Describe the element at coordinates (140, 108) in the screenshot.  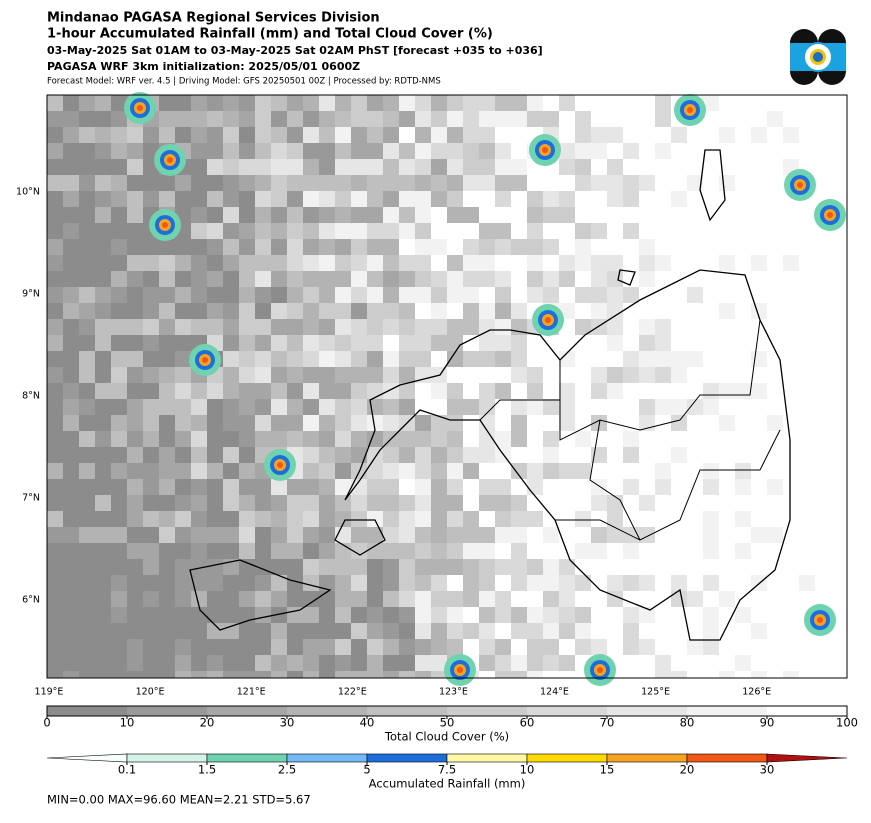
I see `rain-spot` at that location.